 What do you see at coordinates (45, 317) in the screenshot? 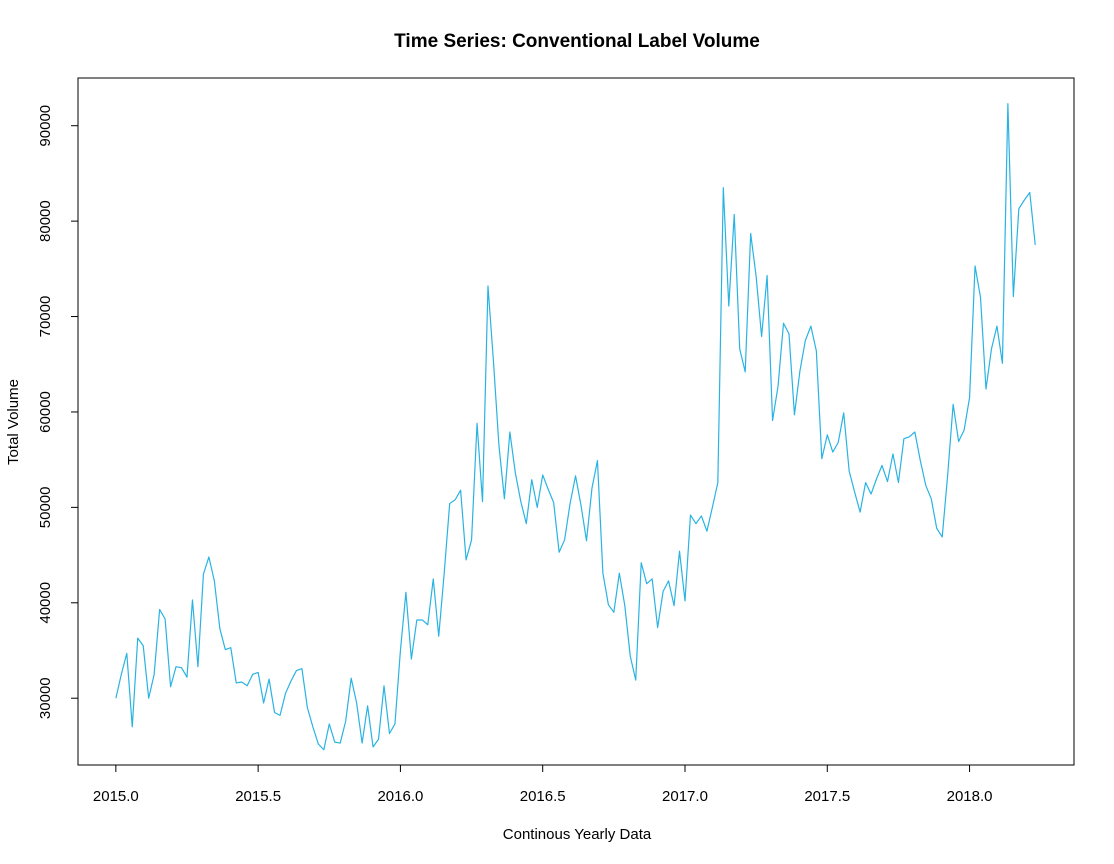
I see `y-tick-label: 70000` at bounding box center [45, 317].